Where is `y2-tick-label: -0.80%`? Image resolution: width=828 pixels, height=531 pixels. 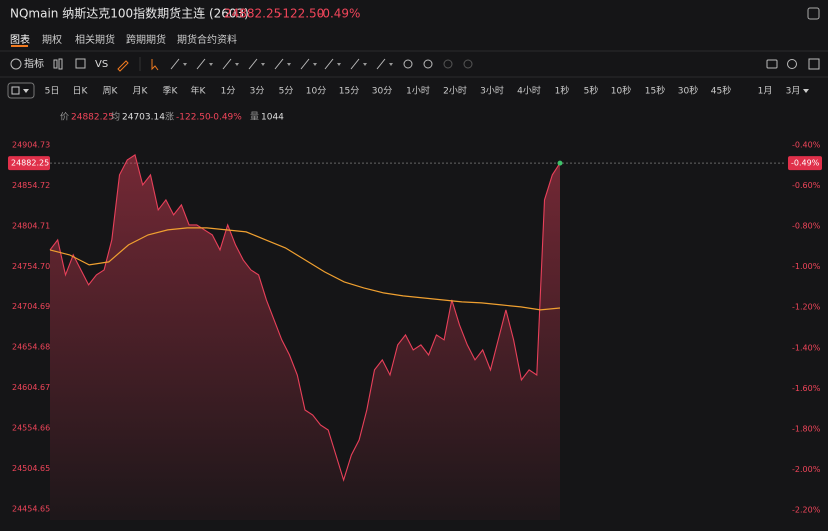
y2-tick-label: -0.80% is located at coordinates (806, 226).